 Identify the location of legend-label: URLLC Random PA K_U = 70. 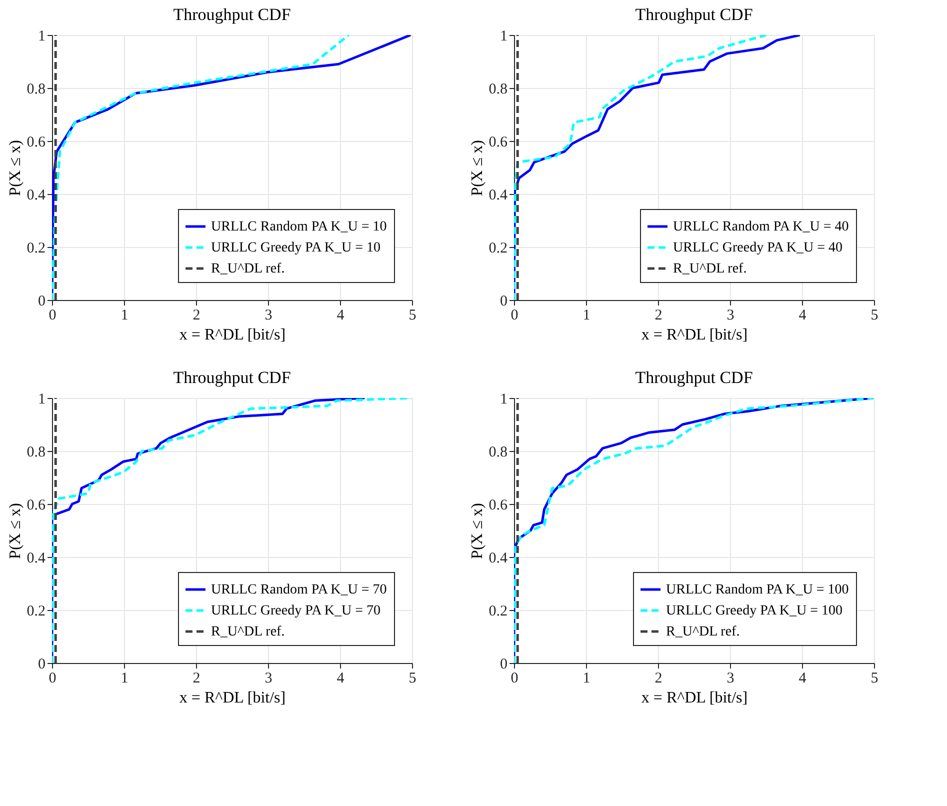
(299, 590).